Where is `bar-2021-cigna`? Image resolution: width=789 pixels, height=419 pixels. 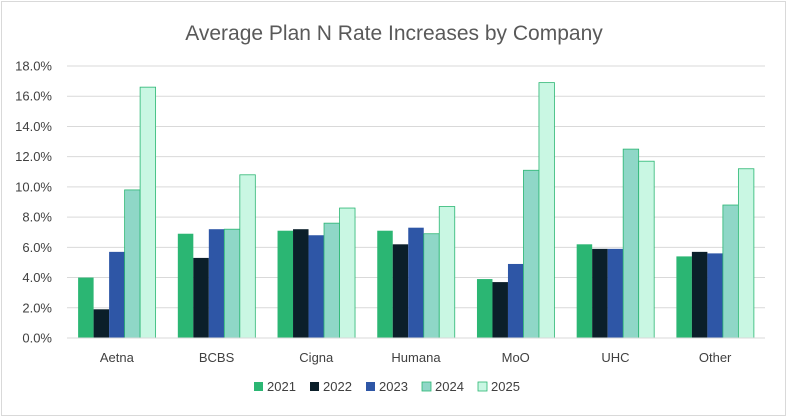
bar-2021-cigna is located at coordinates (285, 284).